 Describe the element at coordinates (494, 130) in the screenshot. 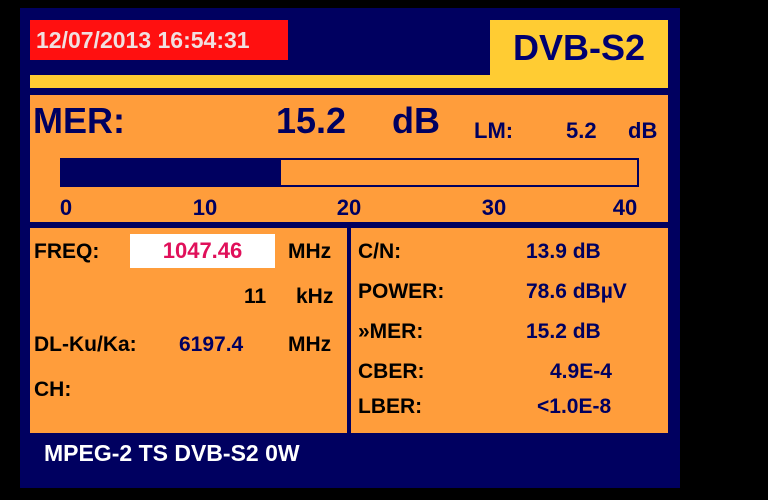

I see `lm-label: LM:` at that location.